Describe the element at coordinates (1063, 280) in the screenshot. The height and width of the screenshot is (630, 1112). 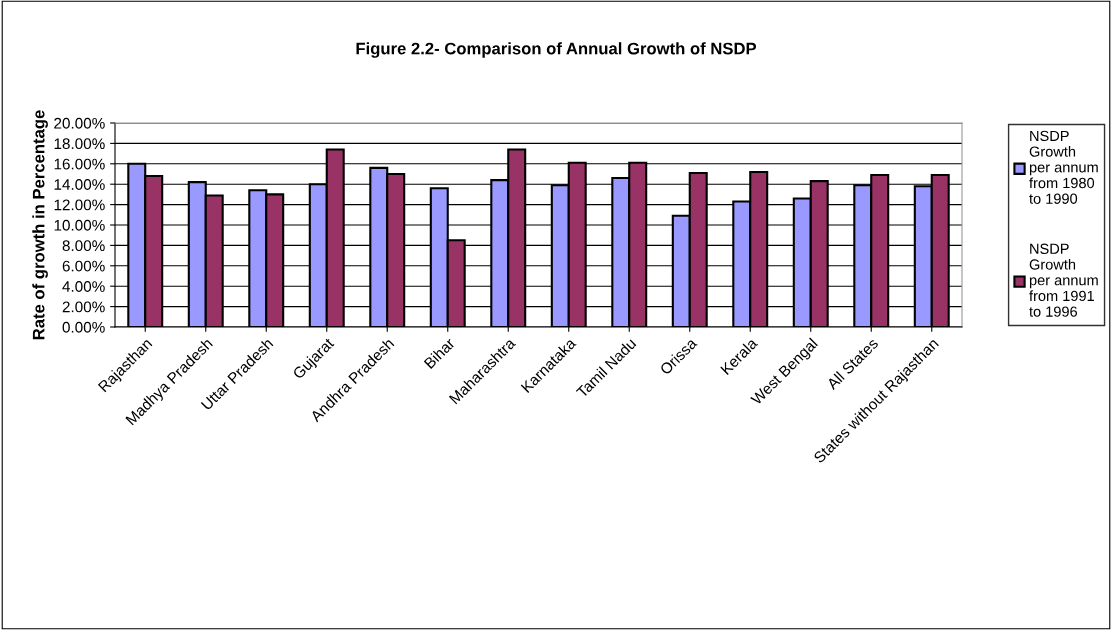
I see `legend-label: NSDP Growth per annum from 1991 to 1996` at that location.